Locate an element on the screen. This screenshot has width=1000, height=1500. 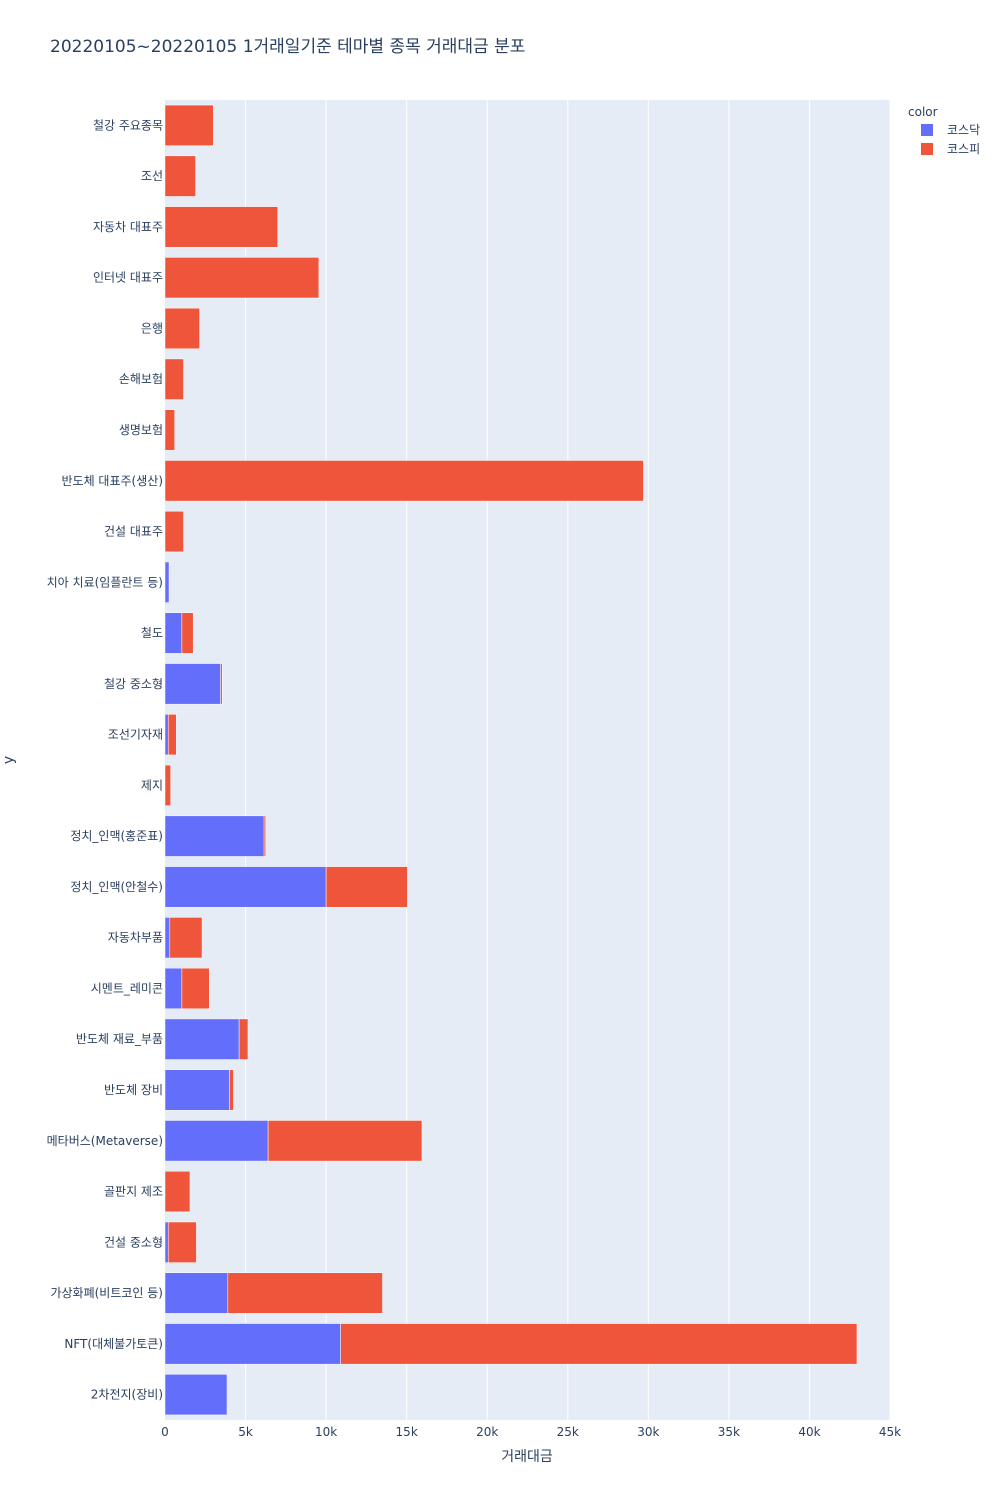
legend-label-1: 코스피 is located at coordinates (963, 149).